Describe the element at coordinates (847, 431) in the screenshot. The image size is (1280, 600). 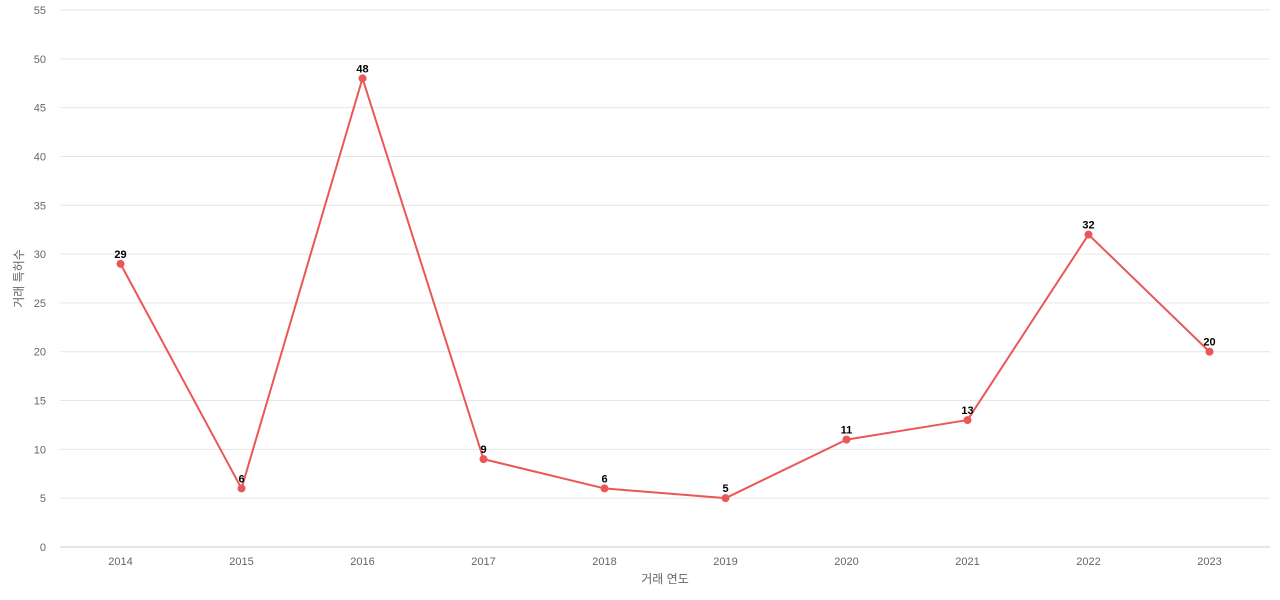
I see `data-label: 11` at that location.